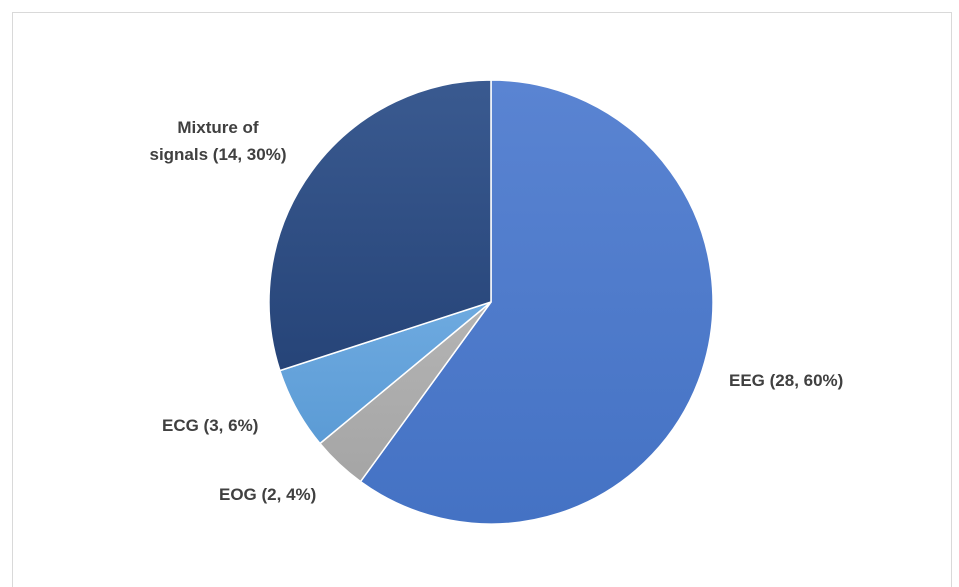  I want to click on pie-slice-mixture-of-signals, so click(380, 225).